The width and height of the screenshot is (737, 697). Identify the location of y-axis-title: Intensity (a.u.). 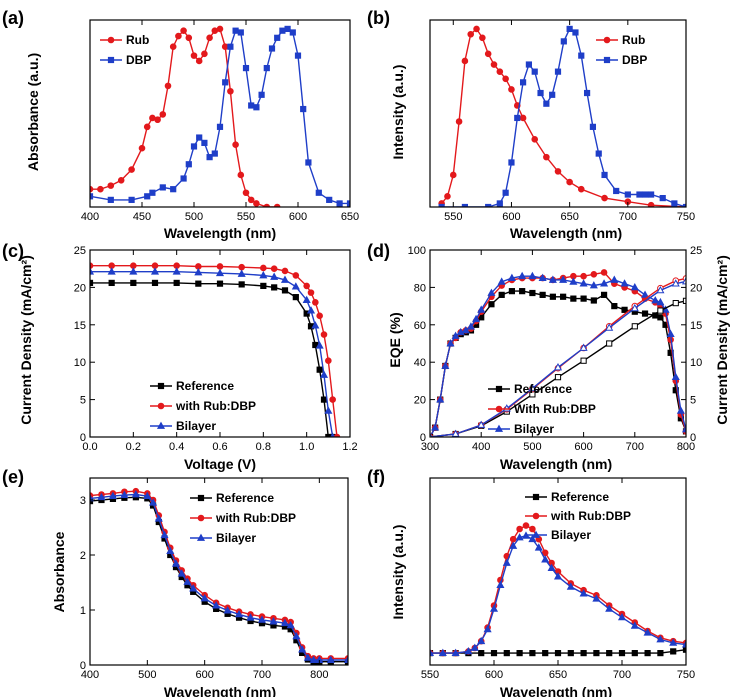
(398, 572).